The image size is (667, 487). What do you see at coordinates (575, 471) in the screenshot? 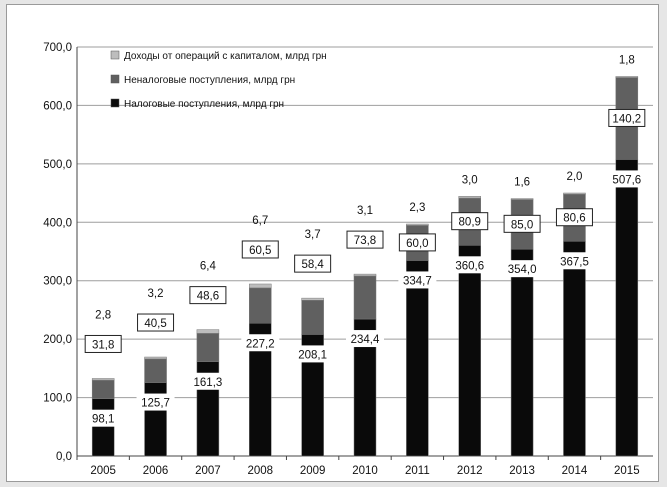
I see `x-tick-label: 2014` at bounding box center [575, 471].